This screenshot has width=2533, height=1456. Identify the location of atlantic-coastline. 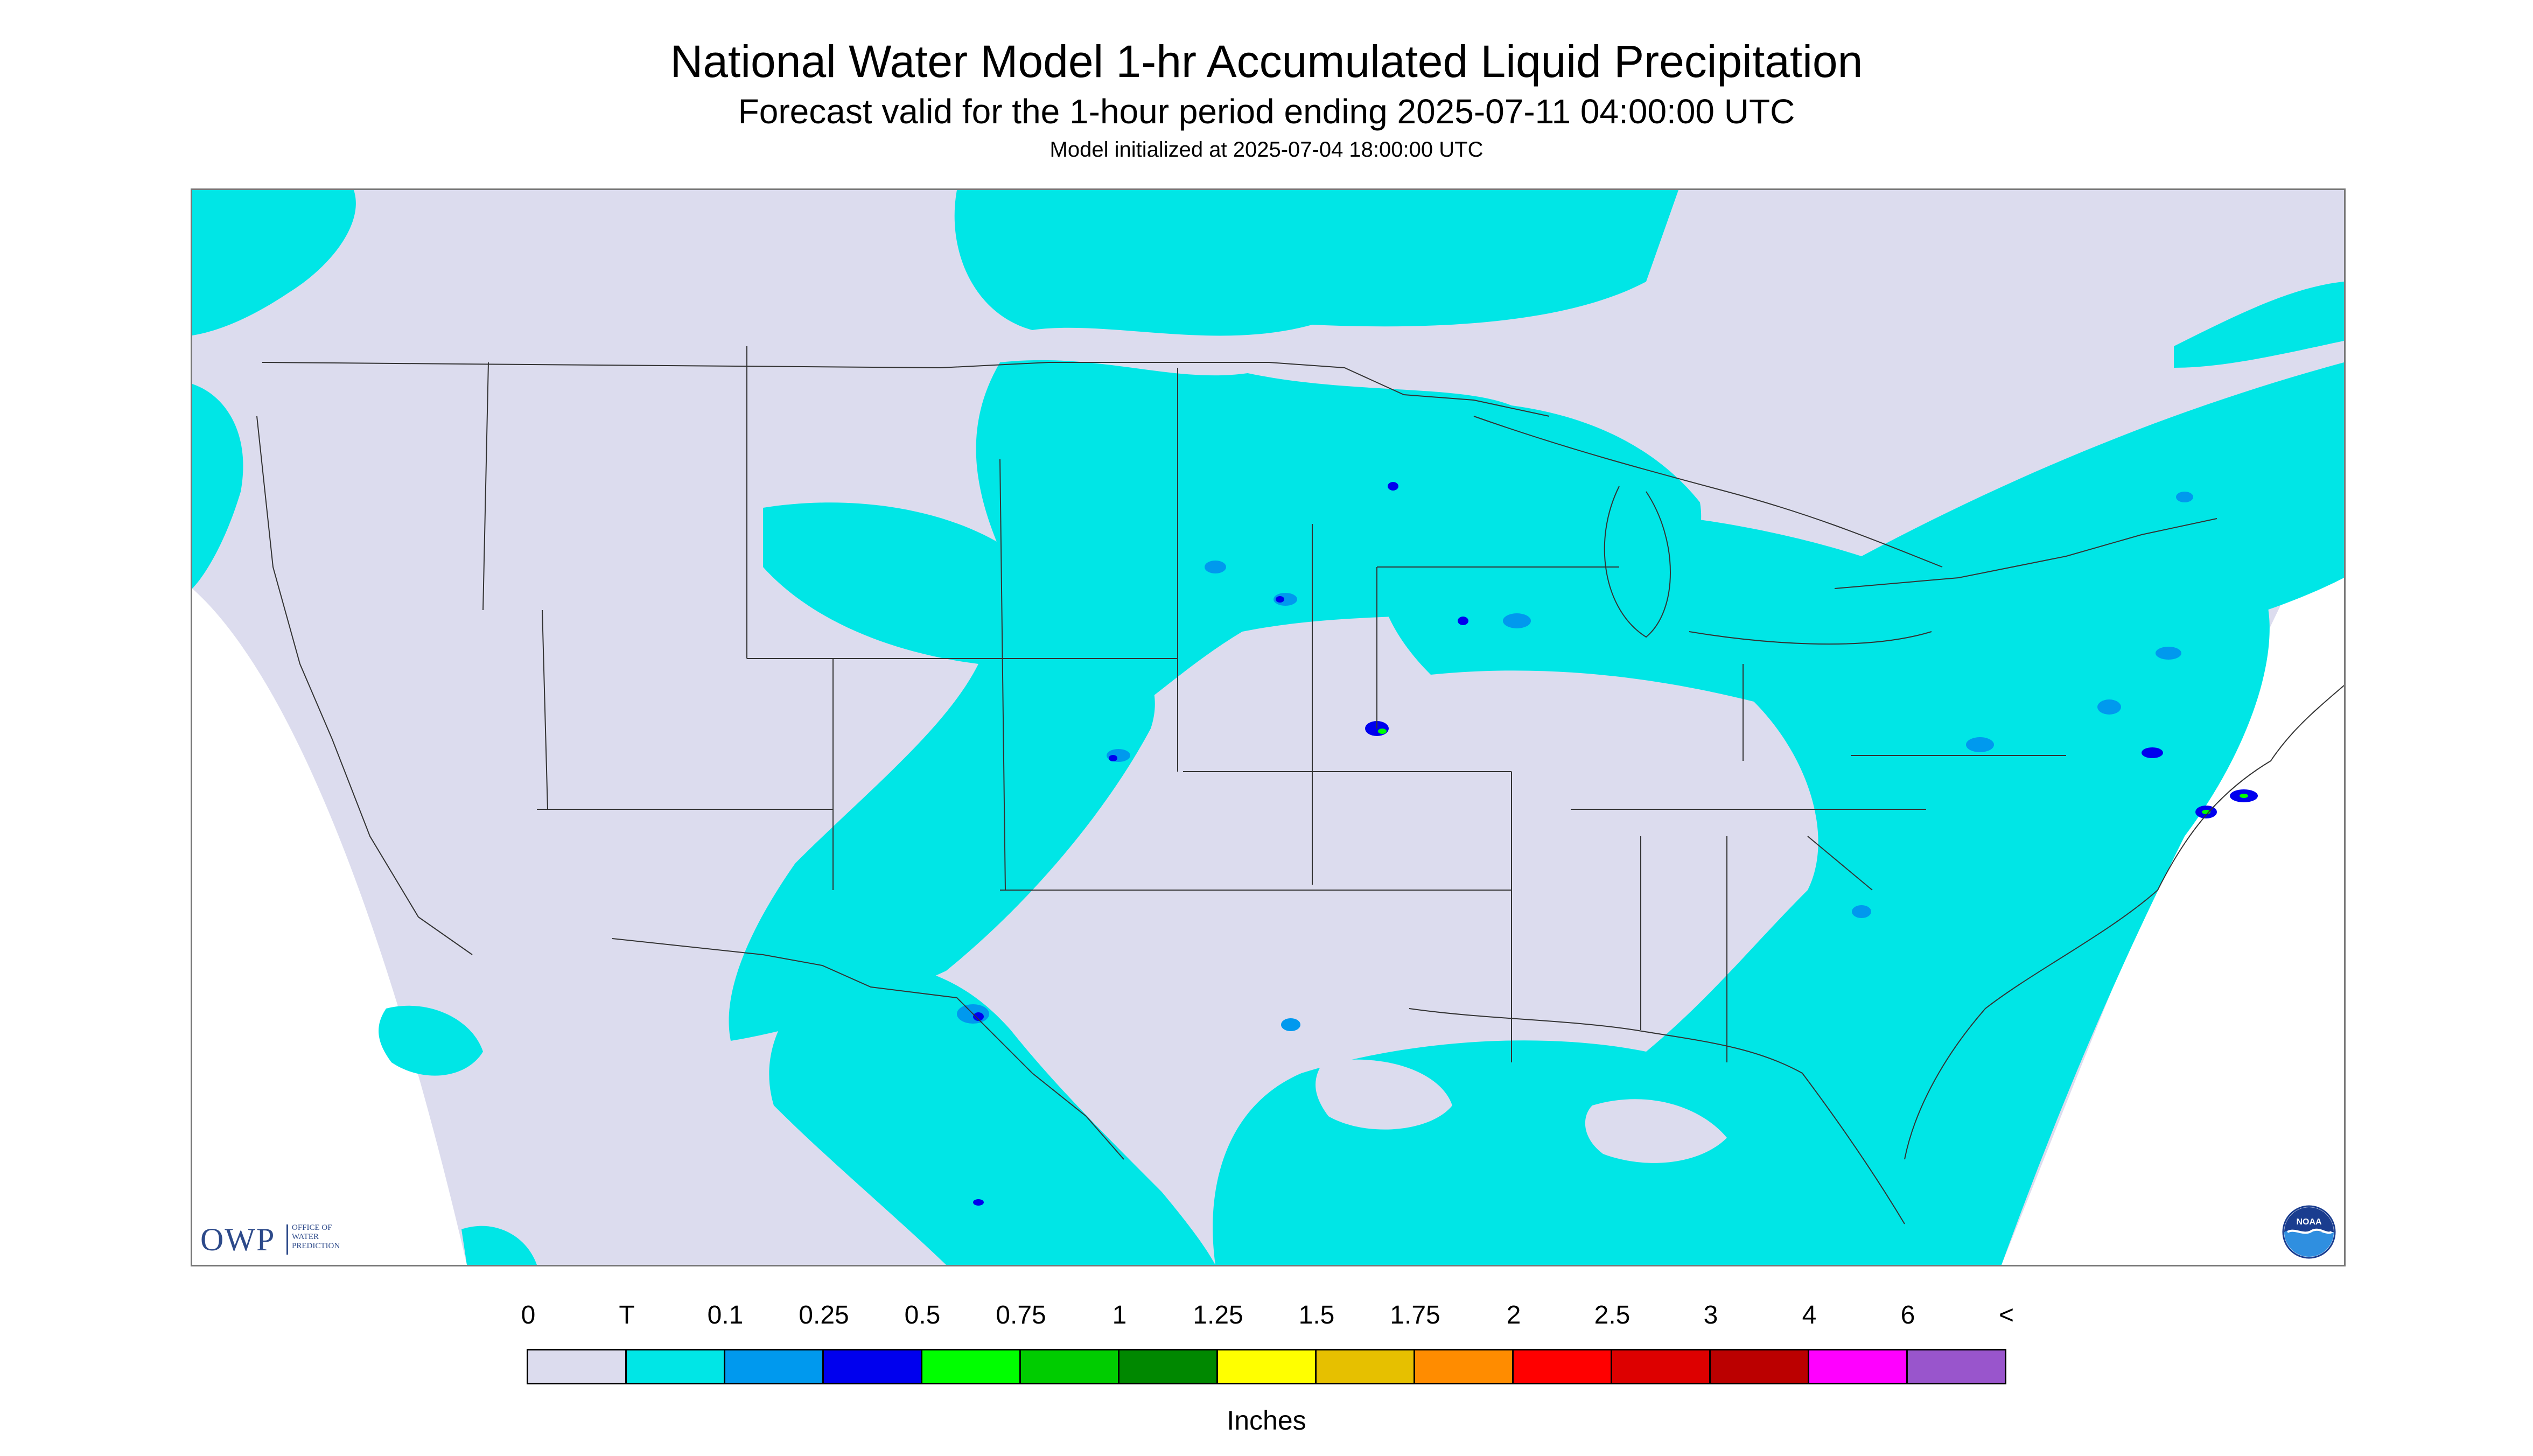
(2124, 922).